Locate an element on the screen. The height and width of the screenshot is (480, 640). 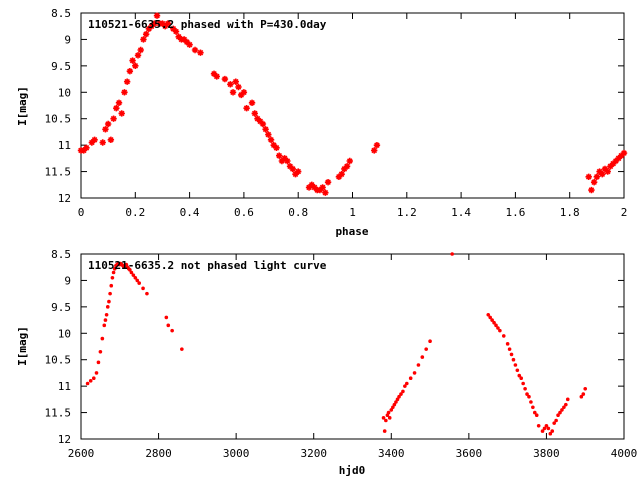
x-tick-label: 2 is located at coordinates (624, 212).